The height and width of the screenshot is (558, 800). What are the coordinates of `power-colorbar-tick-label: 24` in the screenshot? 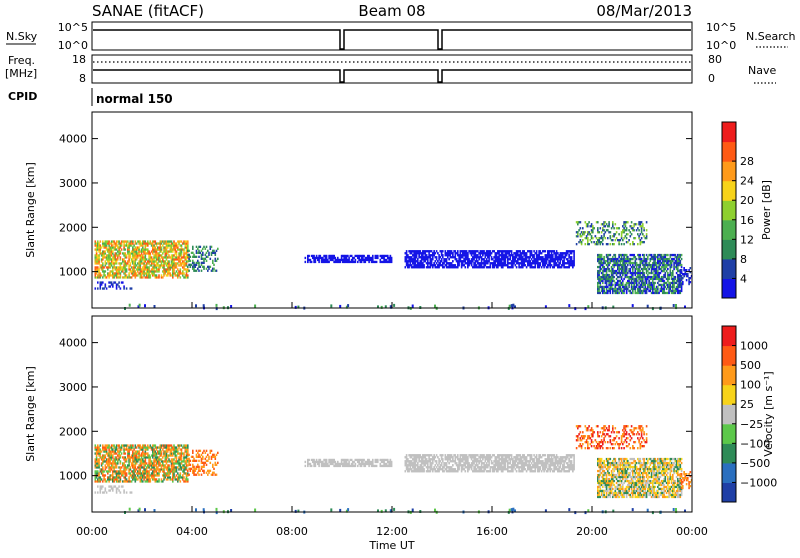 It's located at (747, 181).